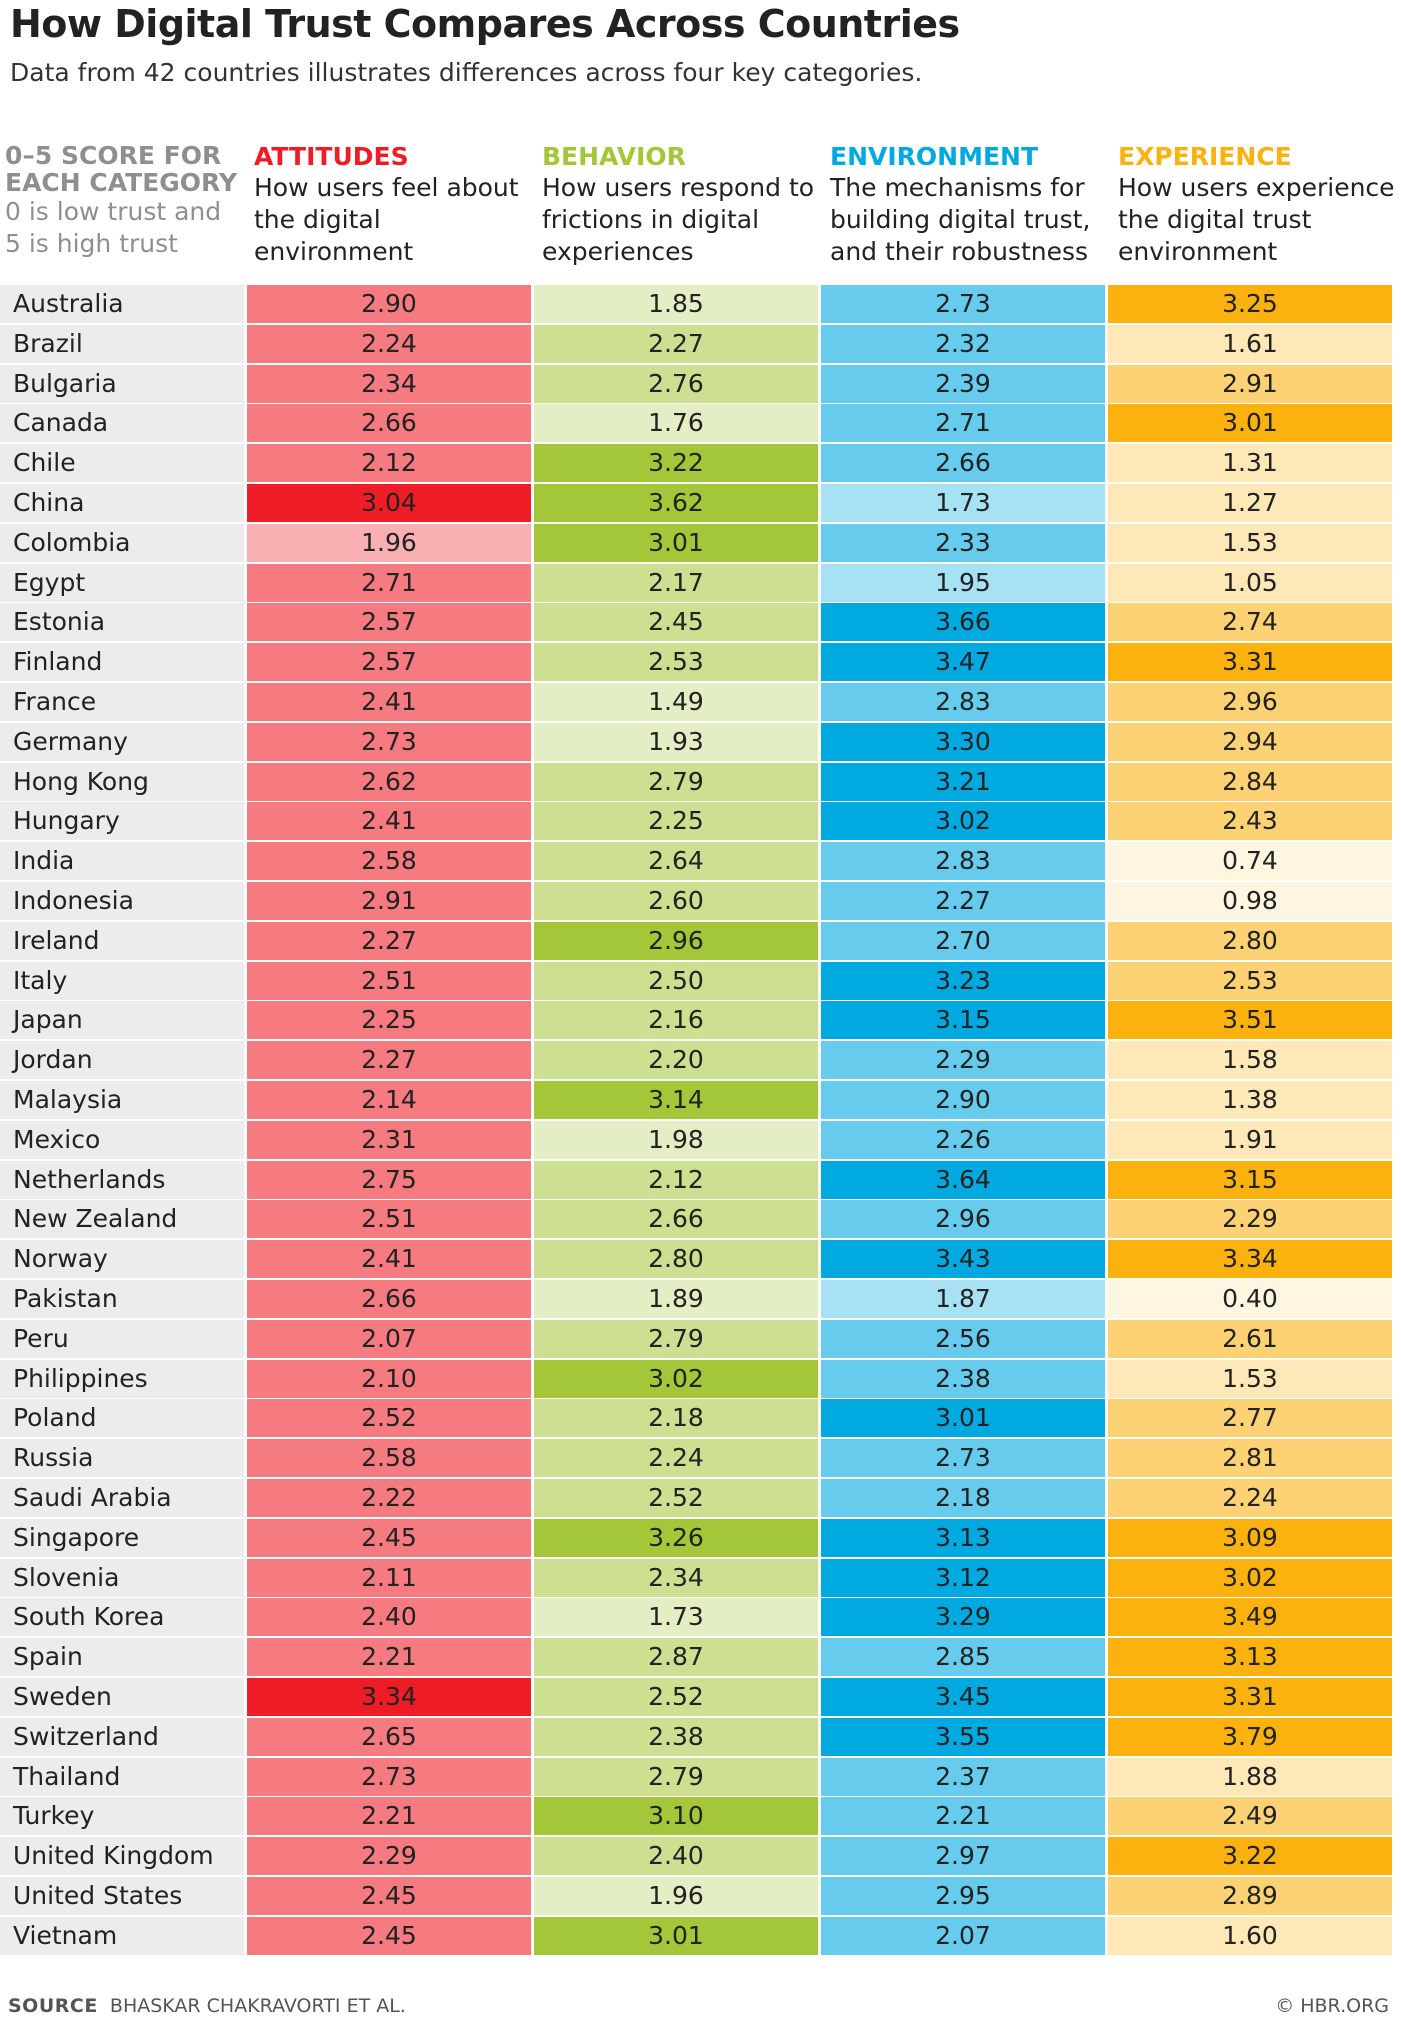  I want to click on score-cell-behavior: 2.27, so click(676, 343).